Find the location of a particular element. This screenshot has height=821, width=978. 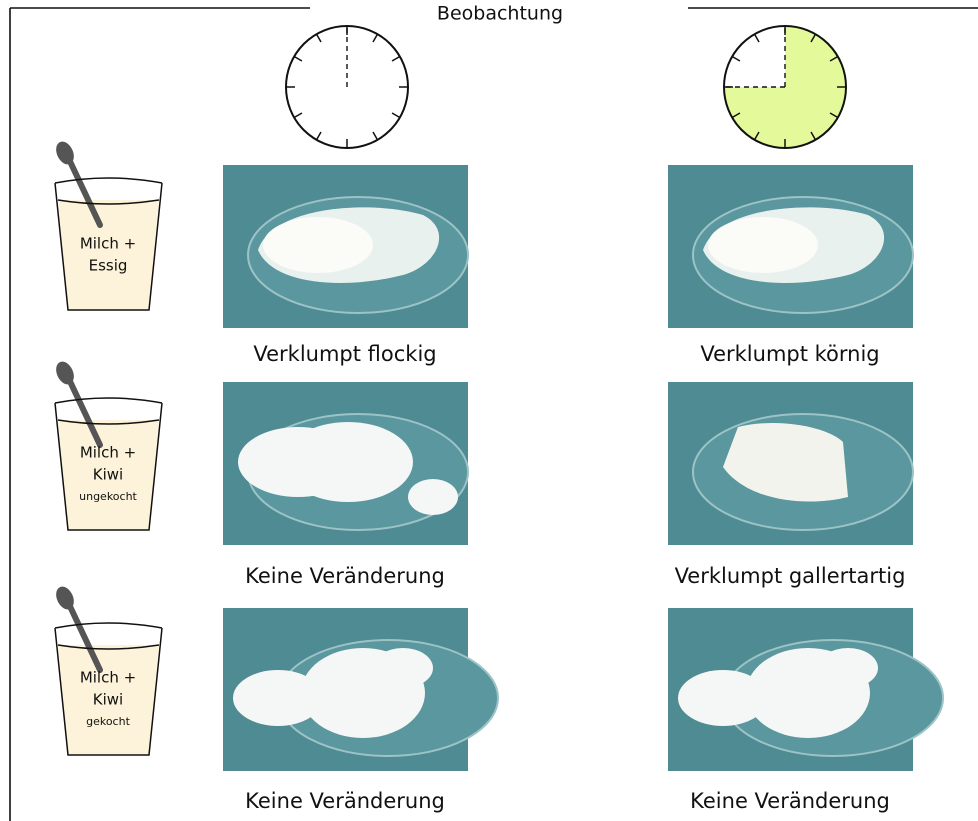

clocks is located at coordinates (566, 87).